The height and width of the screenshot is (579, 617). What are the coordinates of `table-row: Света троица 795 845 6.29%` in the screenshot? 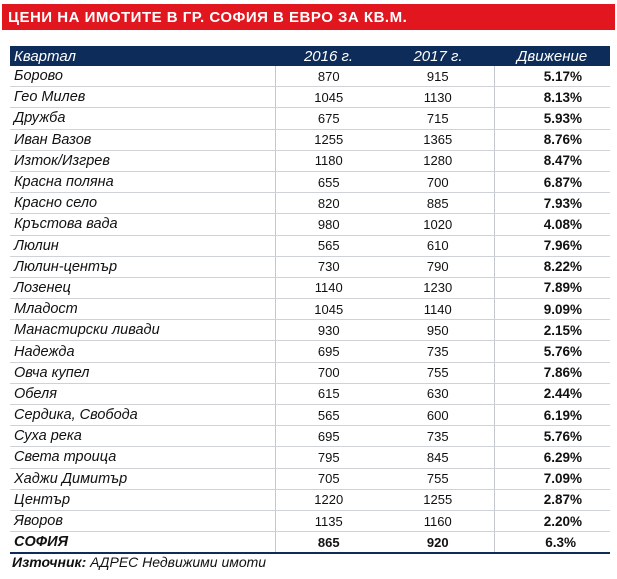 It's located at (310, 457).